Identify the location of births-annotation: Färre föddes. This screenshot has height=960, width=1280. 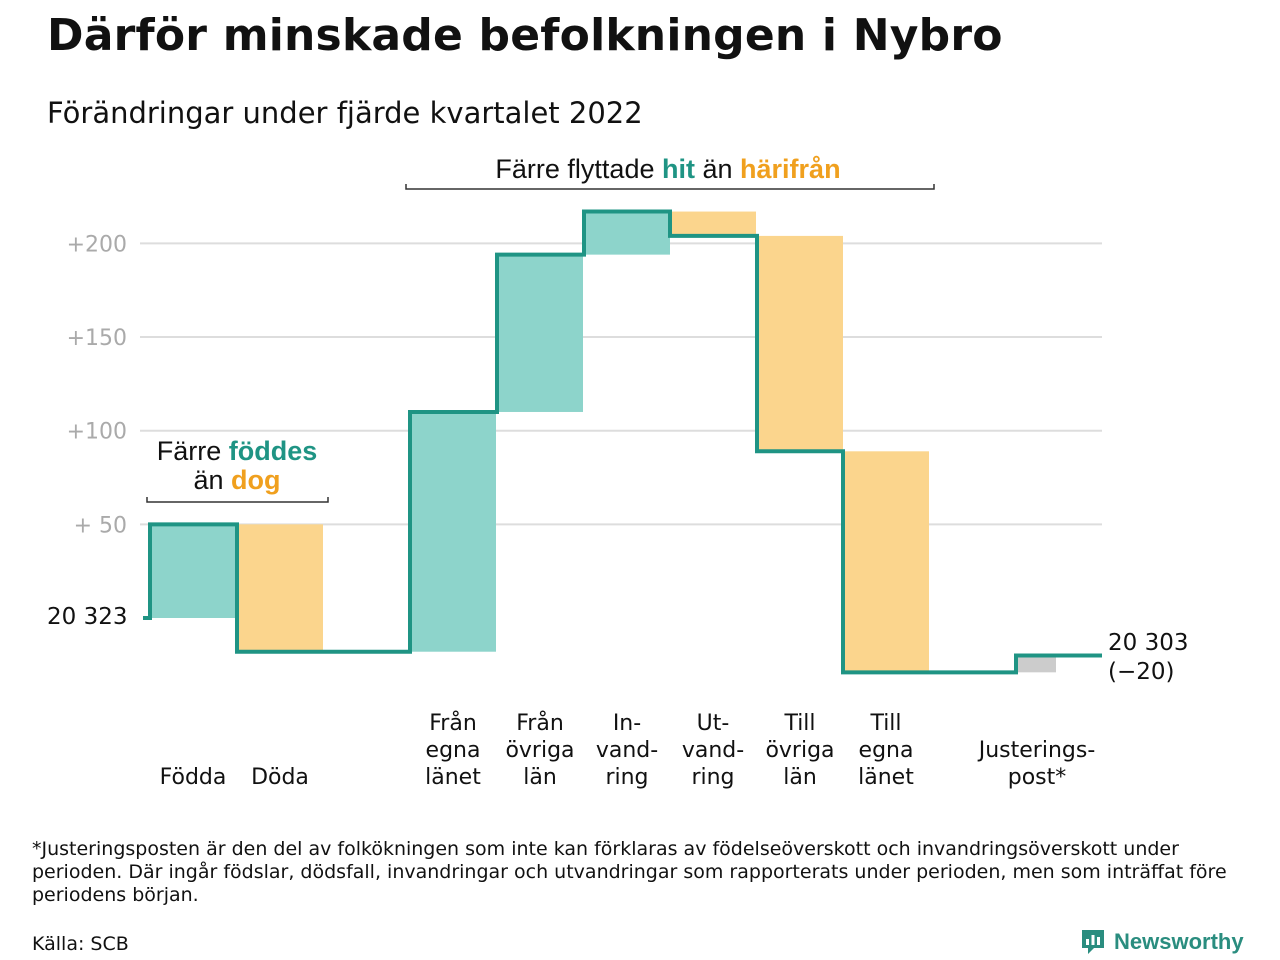
(237, 451).